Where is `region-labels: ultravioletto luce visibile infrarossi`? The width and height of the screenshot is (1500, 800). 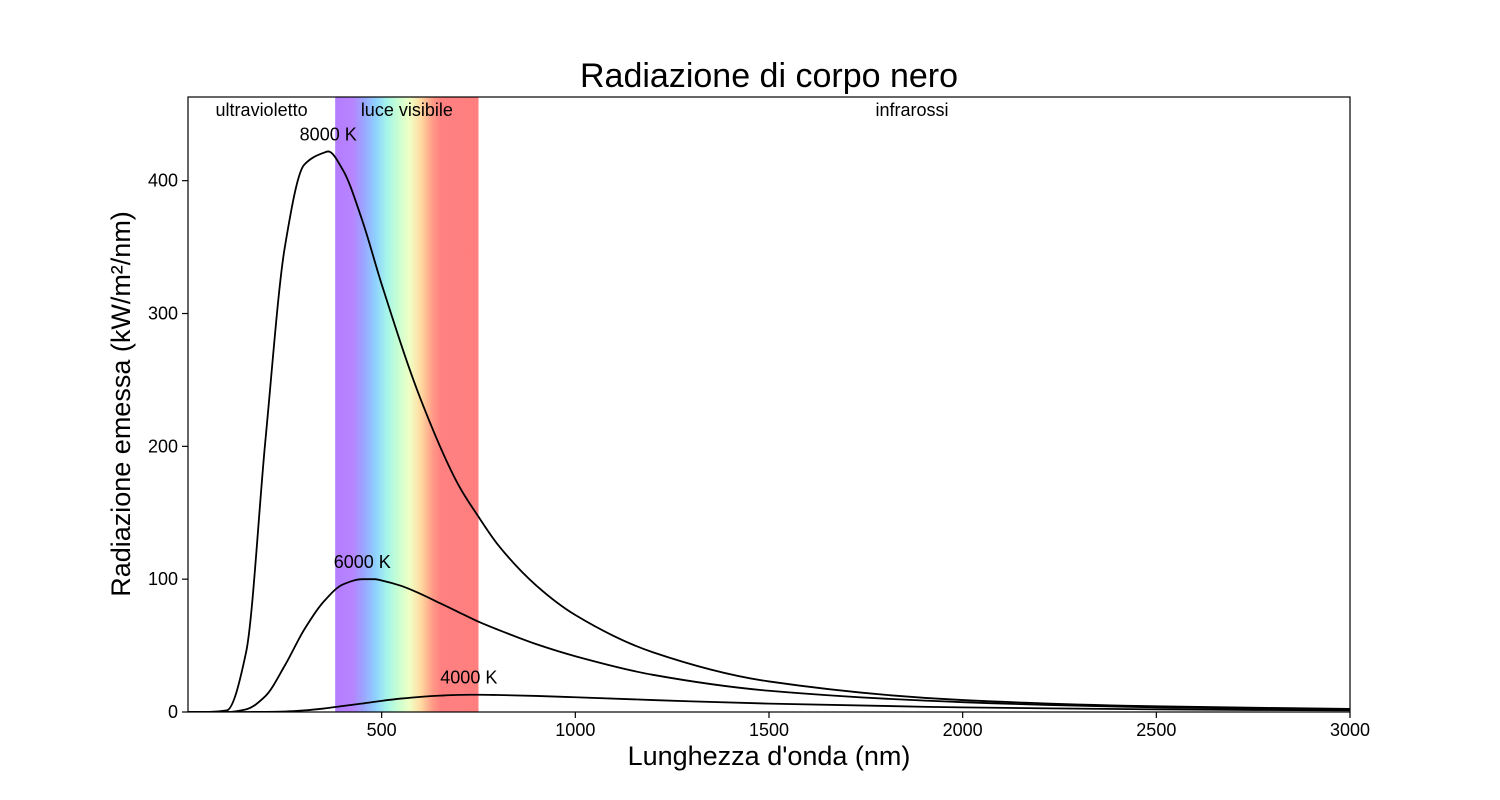
region-labels: ultravioletto luce visibile infrarossi is located at coordinates (582, 110).